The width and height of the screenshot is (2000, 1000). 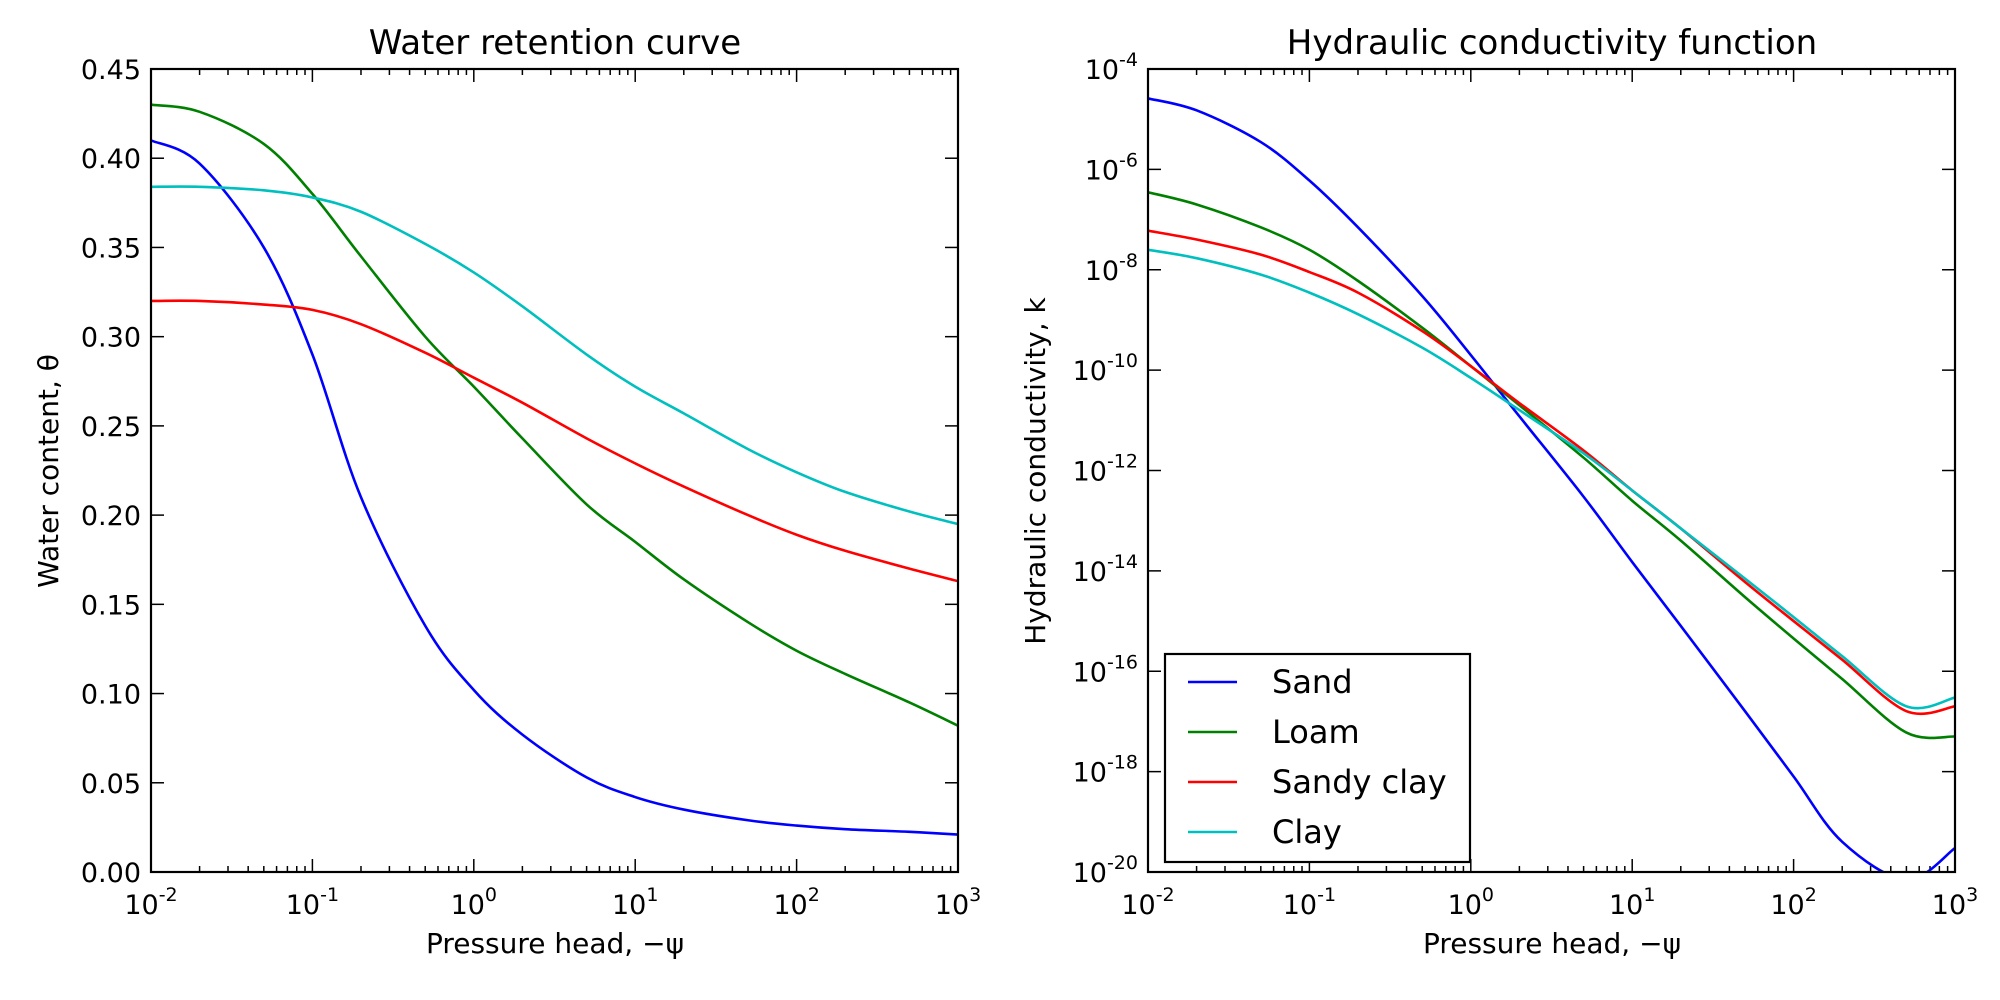 I want to click on y-tick-label: 10⁻⁴, so click(x=1111, y=67).